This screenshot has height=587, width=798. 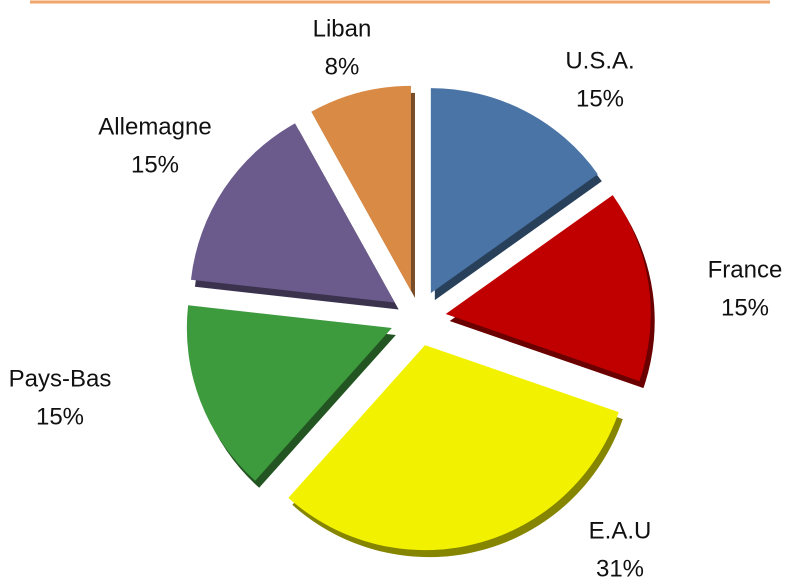 What do you see at coordinates (342, 28) in the screenshot?
I see `slice-label: Liban` at bounding box center [342, 28].